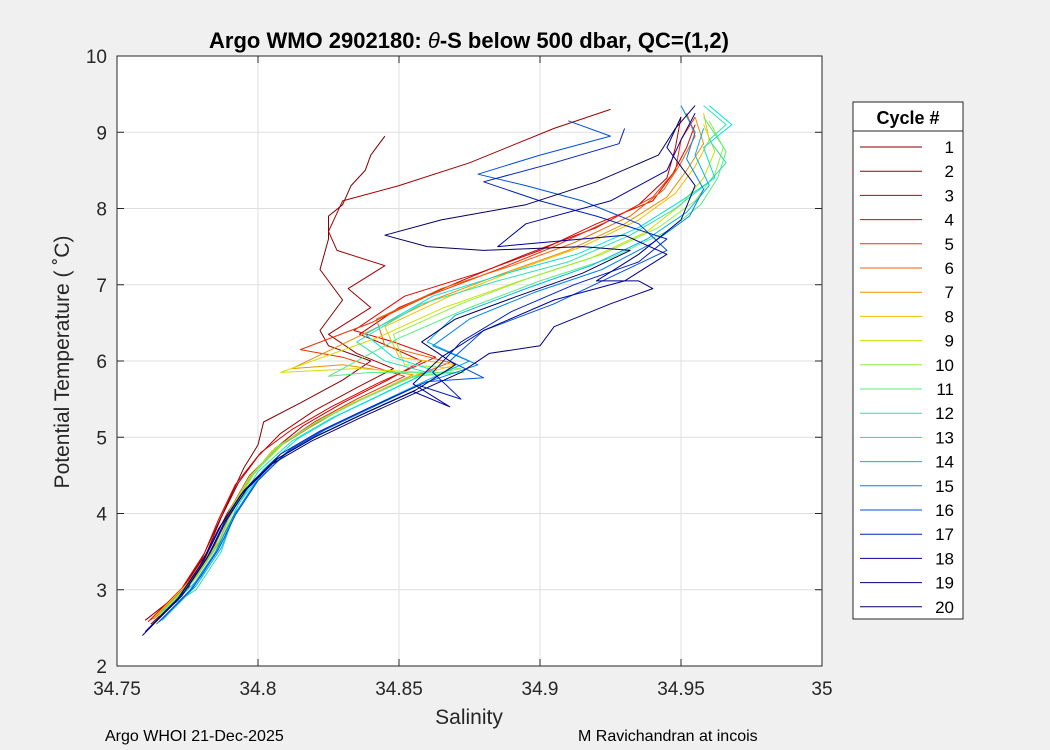 This screenshot has height=750, width=1050. I want to click on legend-box, so click(908, 360).